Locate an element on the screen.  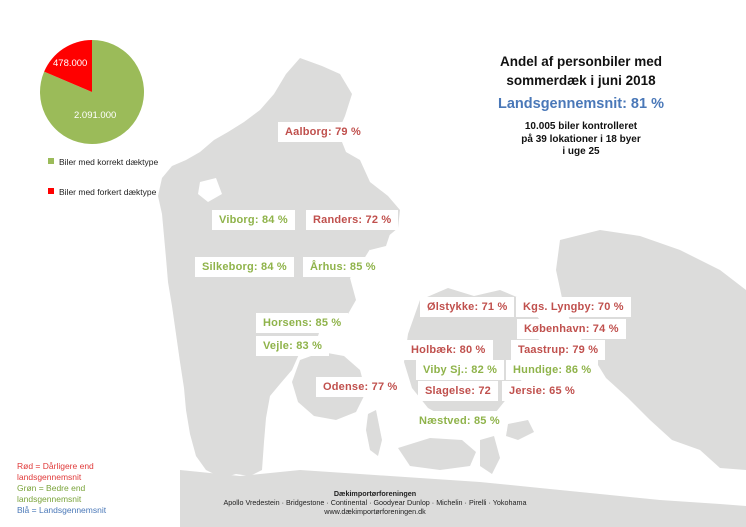
germany-land is located at coordinates (463, 498).